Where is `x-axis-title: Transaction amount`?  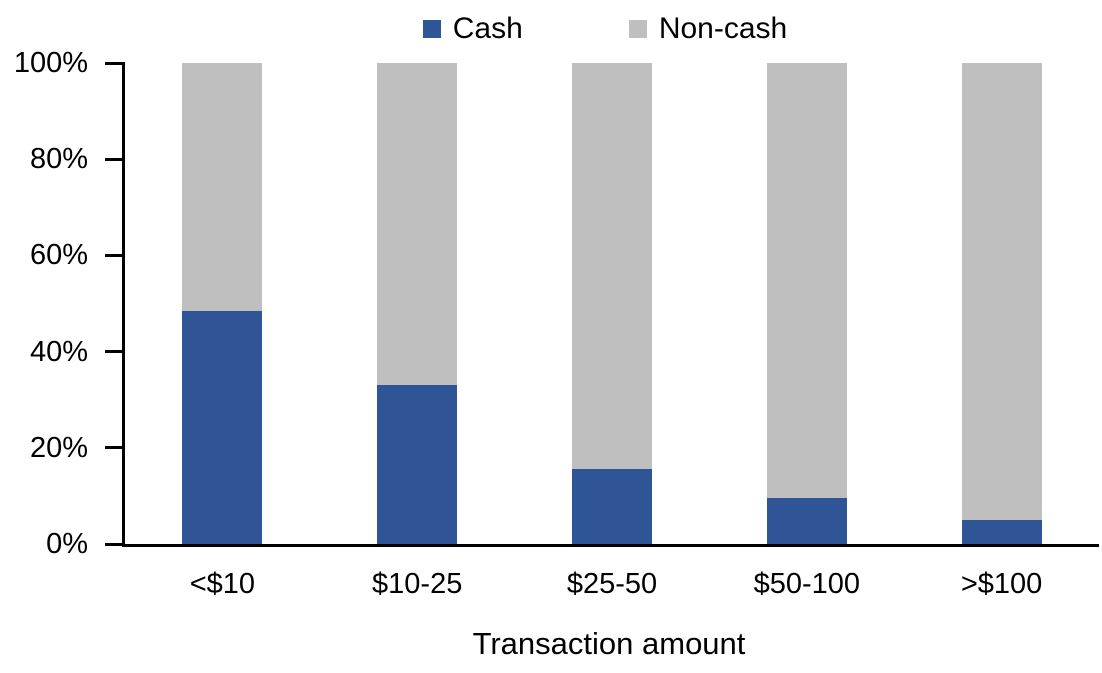 x-axis-title: Transaction amount is located at coordinates (609, 643).